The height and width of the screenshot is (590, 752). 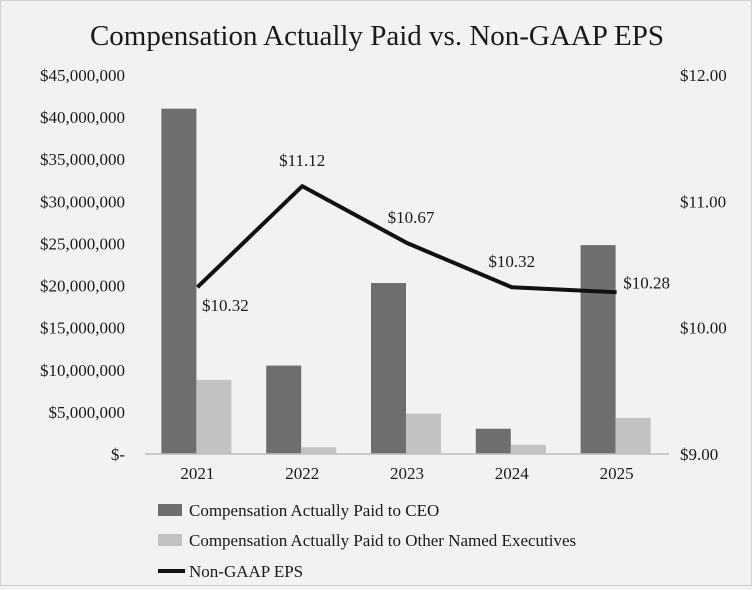 What do you see at coordinates (703, 201) in the screenshot?
I see `right-tick-label: $11.00` at bounding box center [703, 201].